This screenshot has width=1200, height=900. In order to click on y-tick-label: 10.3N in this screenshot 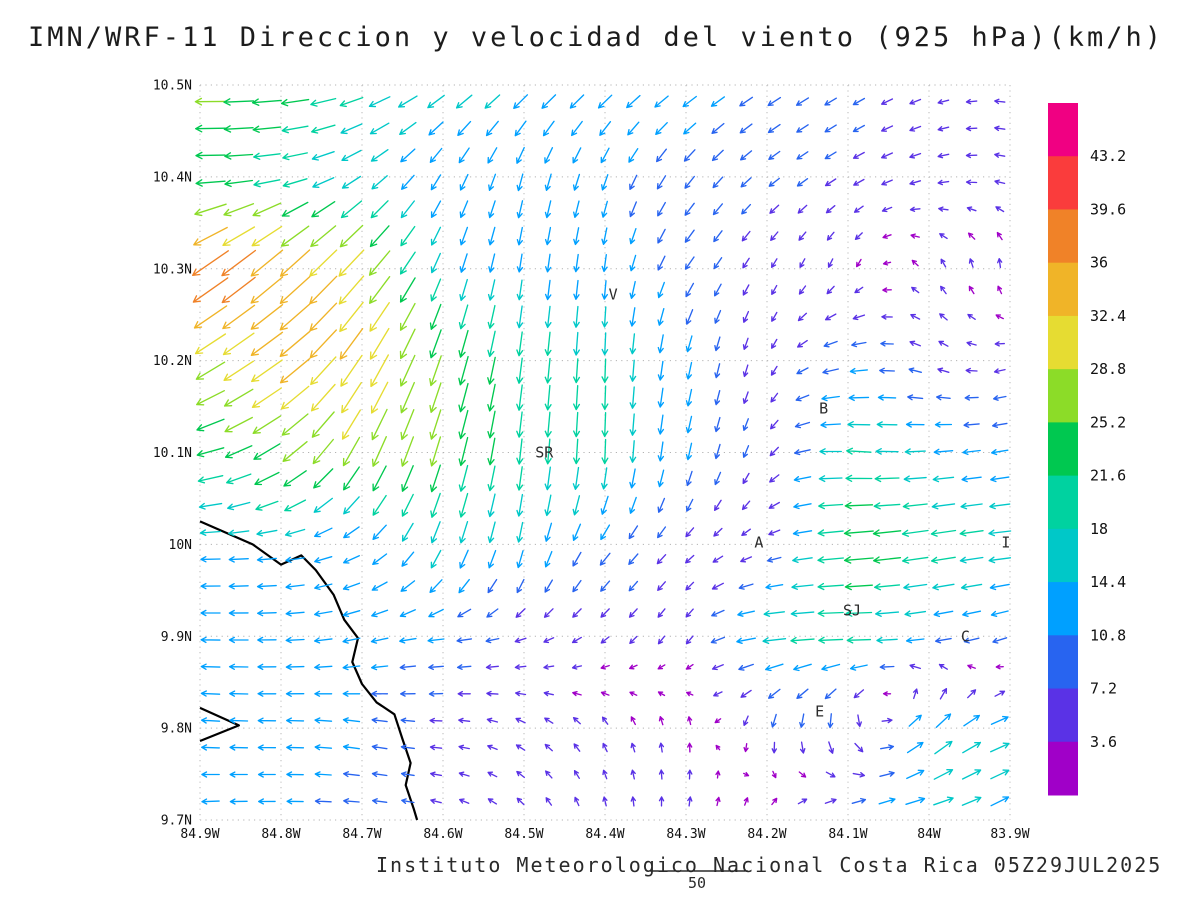, I will do `click(172, 269)`.